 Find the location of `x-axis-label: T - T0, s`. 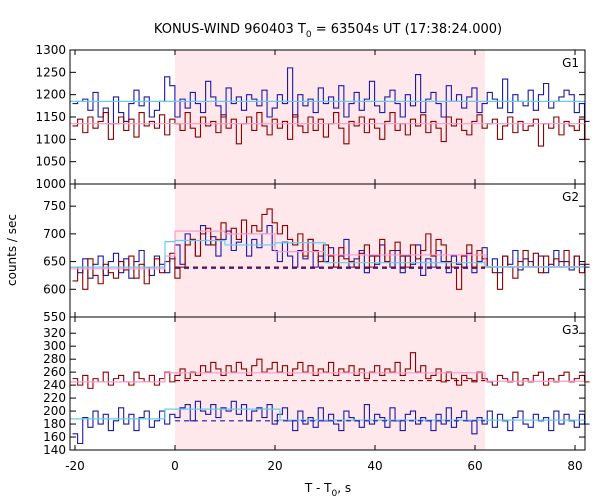

x-axis-label: T - T0, s is located at coordinates (327, 490).